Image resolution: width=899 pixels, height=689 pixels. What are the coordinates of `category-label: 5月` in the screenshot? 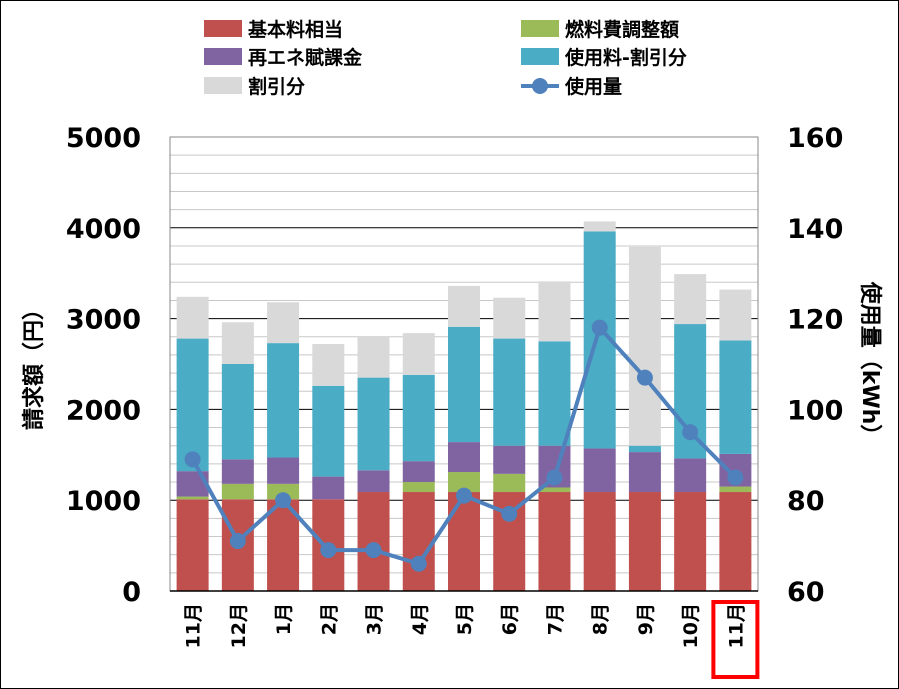 It's located at (465, 619).